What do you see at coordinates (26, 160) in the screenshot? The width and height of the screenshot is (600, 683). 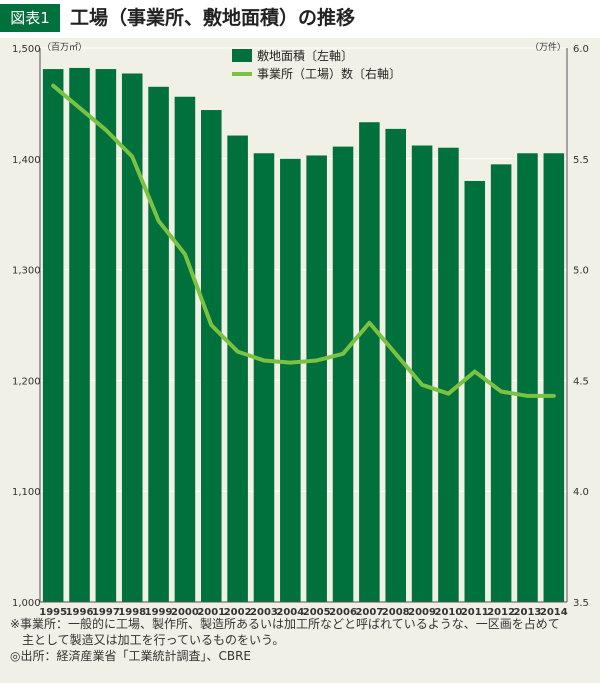 I see `left-axis-tick-label: 1,400` at bounding box center [26, 160].